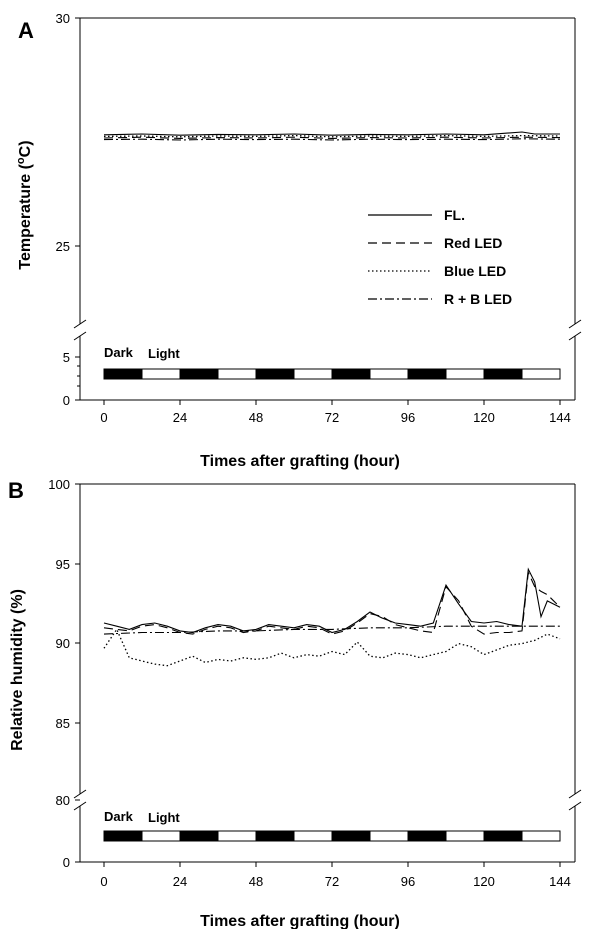 The width and height of the screenshot is (599, 929). Describe the element at coordinates (63, 246) in the screenshot. I see `y-tick-label: 25` at that location.